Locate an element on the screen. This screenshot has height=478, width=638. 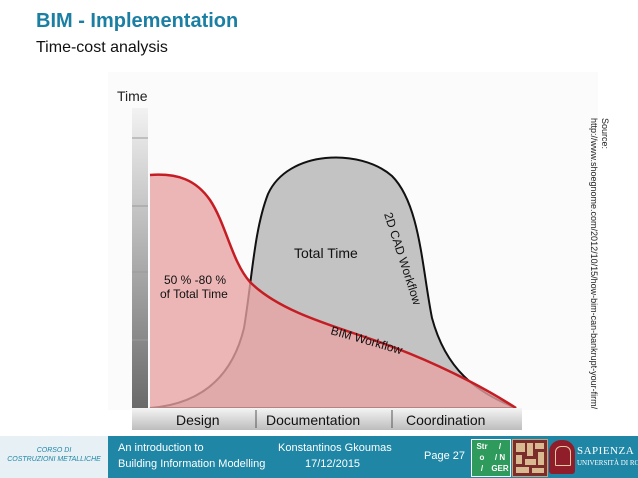
time-axis-bar is located at coordinates (140, 258).